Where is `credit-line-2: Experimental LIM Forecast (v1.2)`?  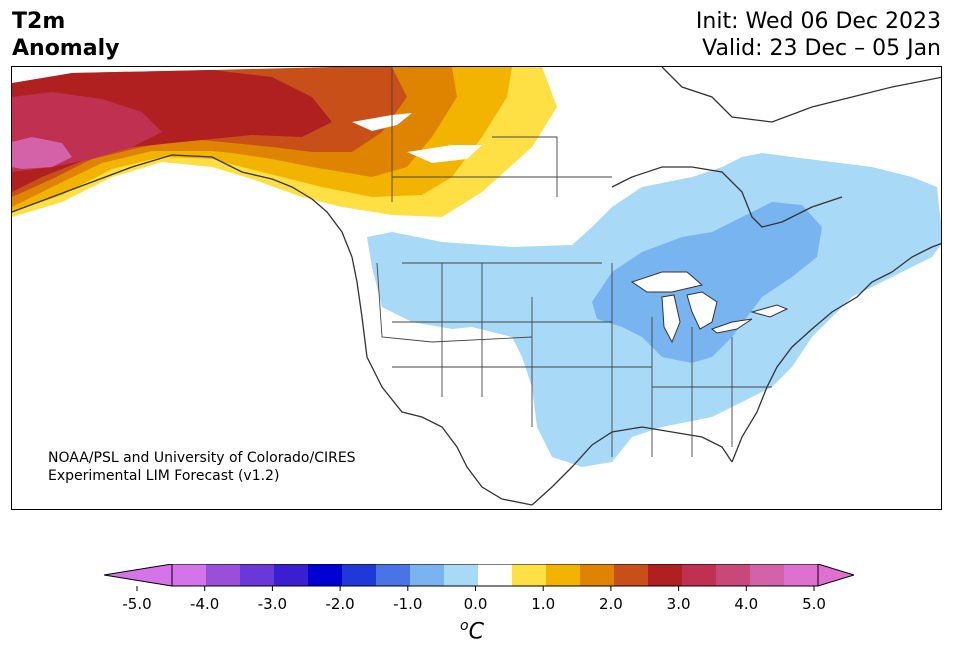 credit-line-2: Experimental LIM Forecast (v1.2) is located at coordinates (164, 476).